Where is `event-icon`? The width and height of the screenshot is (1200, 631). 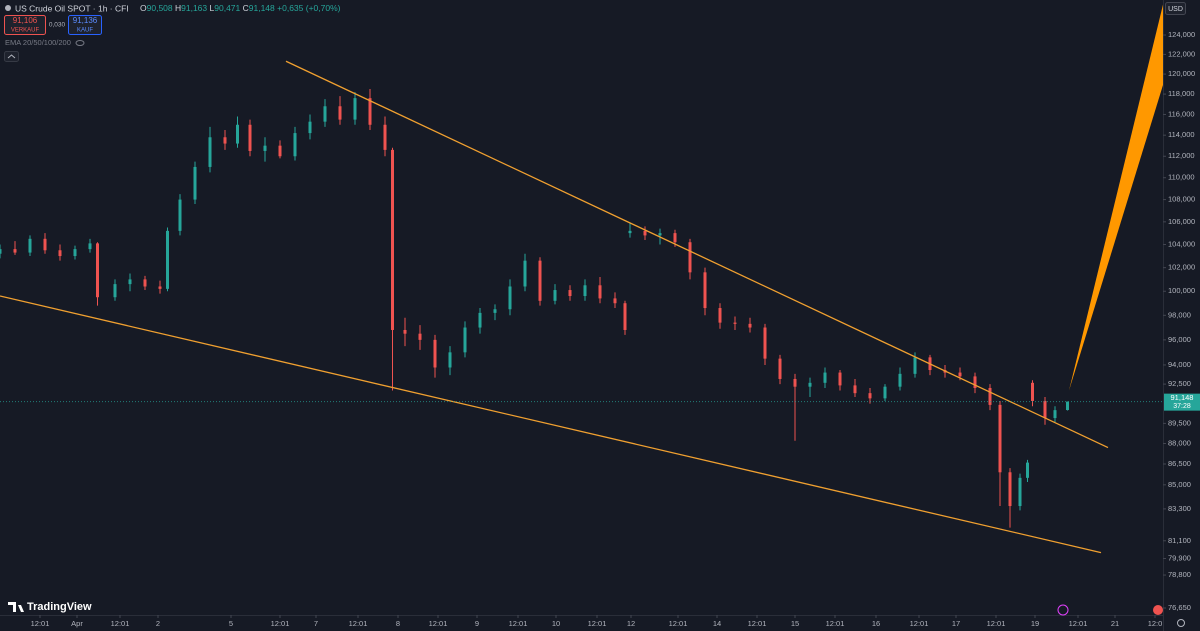
event-icon is located at coordinates (1063, 610).